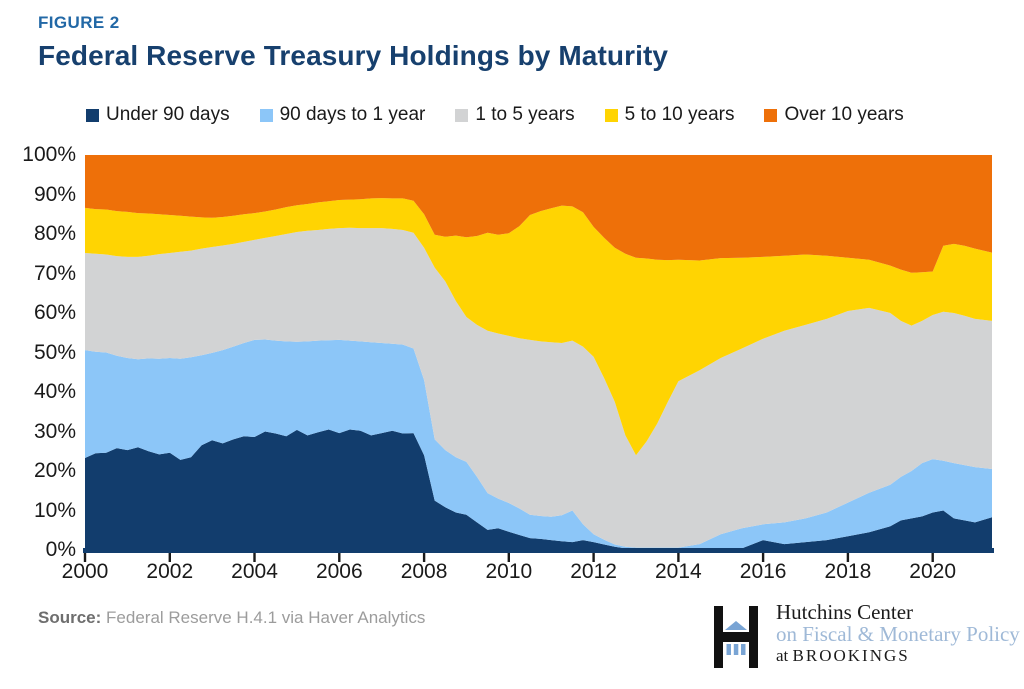 The width and height of the screenshot is (1024, 689). Describe the element at coordinates (254, 571) in the screenshot. I see `x-axis-label: 2004` at that location.